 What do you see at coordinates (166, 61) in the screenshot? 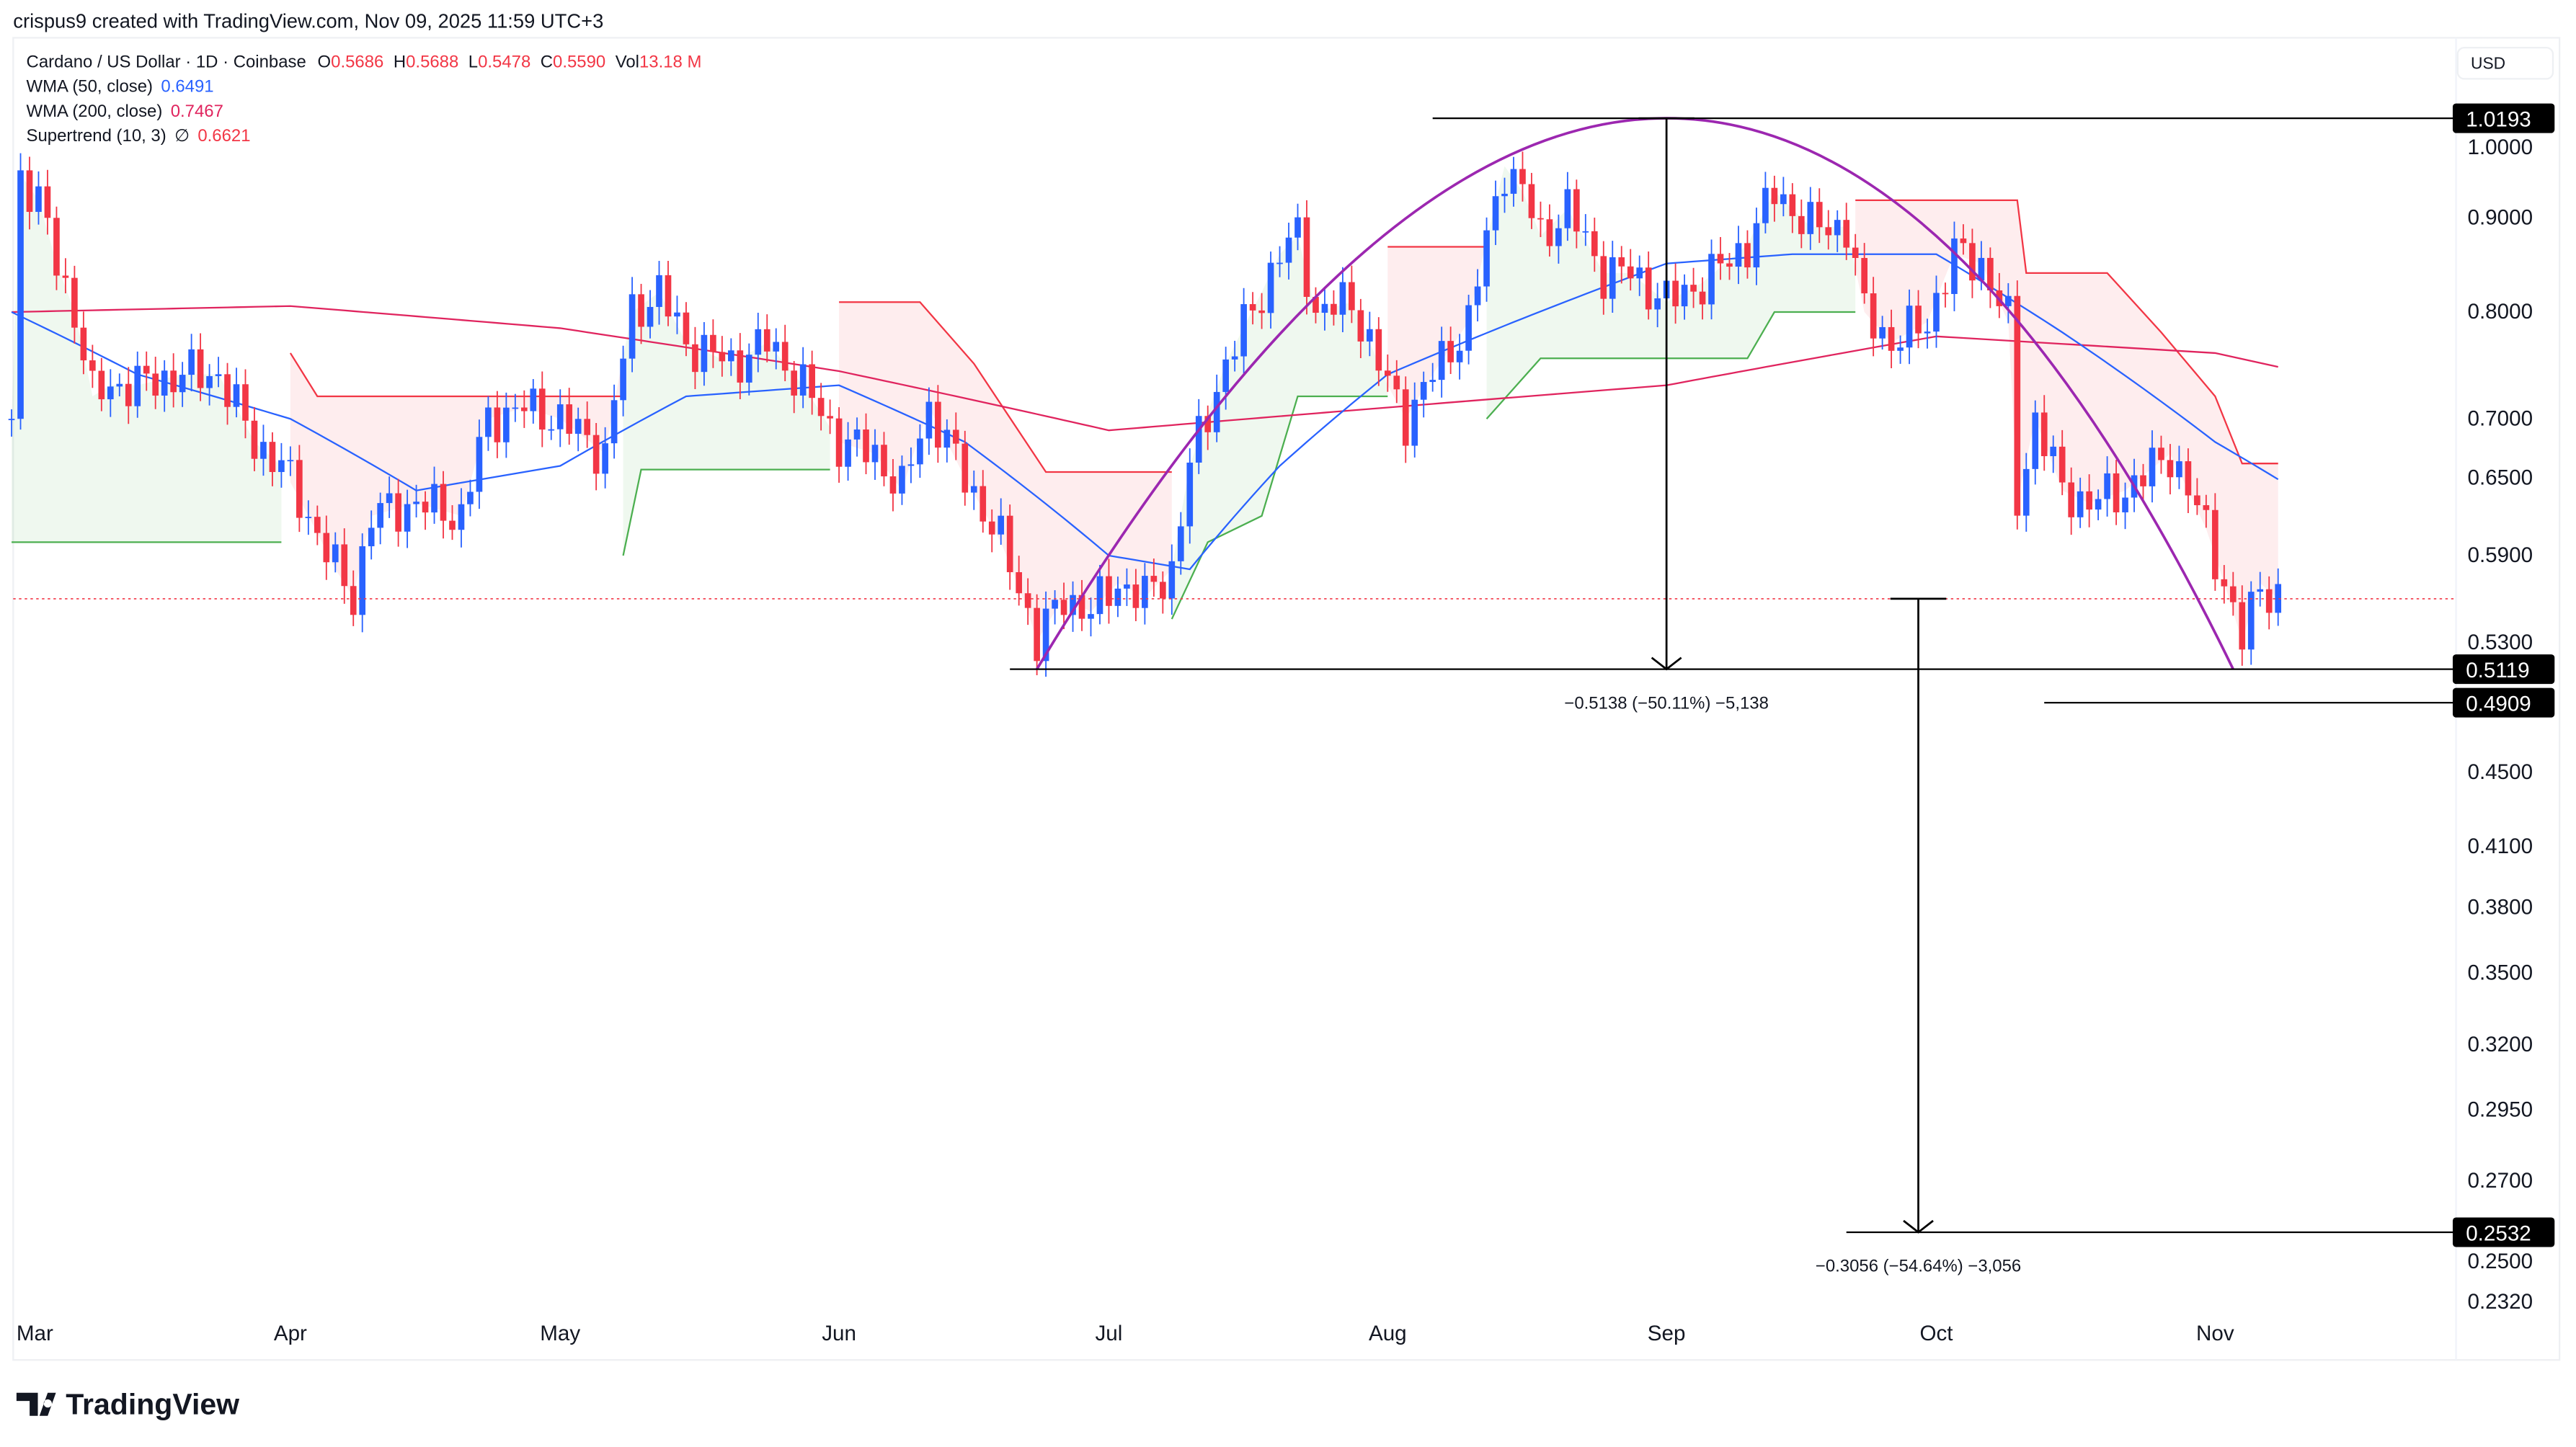
I see `symbol-name: Cardano / US Dollar · 1D · Coinbase` at bounding box center [166, 61].